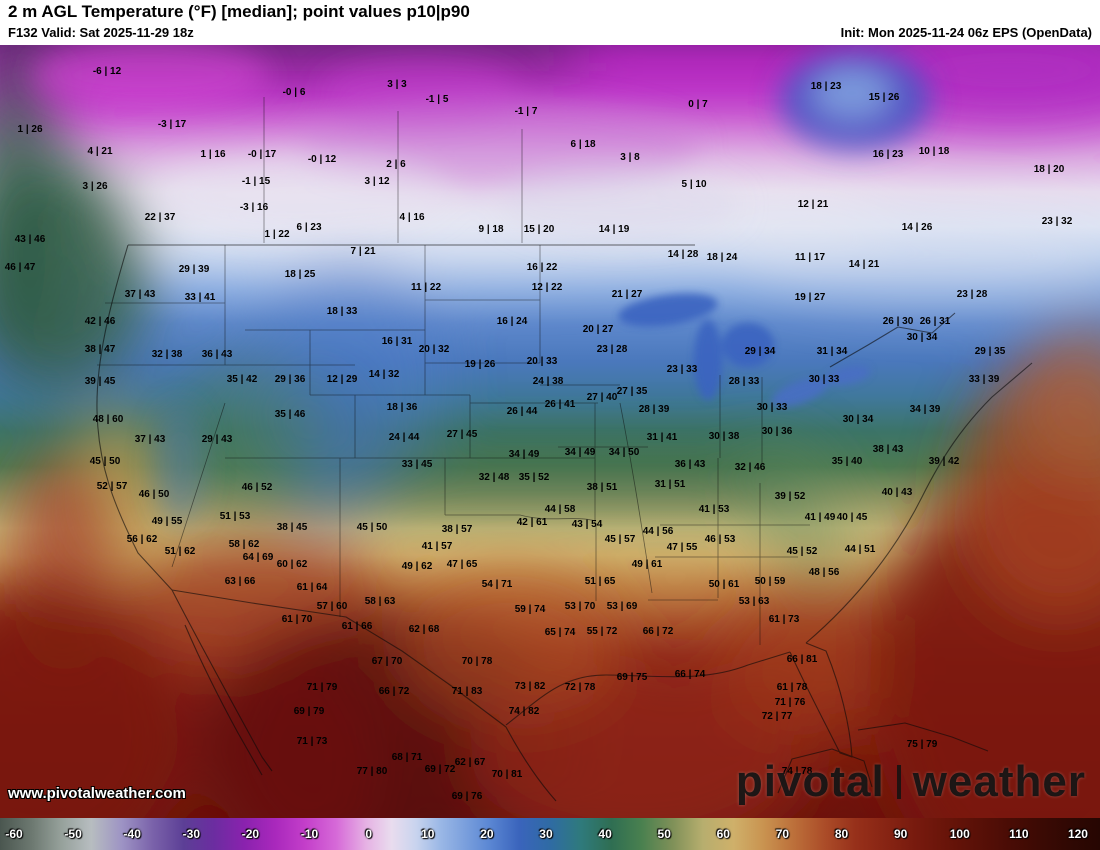 This screenshot has height=850, width=1100. What do you see at coordinates (242, 379) in the screenshot?
I see `point-value: 35 | 42` at bounding box center [242, 379].